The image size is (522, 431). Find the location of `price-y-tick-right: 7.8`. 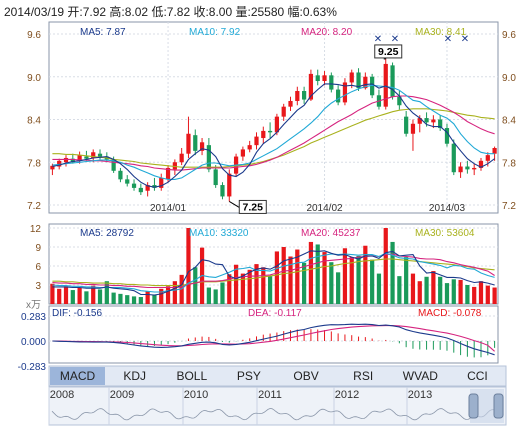

price-y-tick-right: 7.8 is located at coordinates (509, 163).